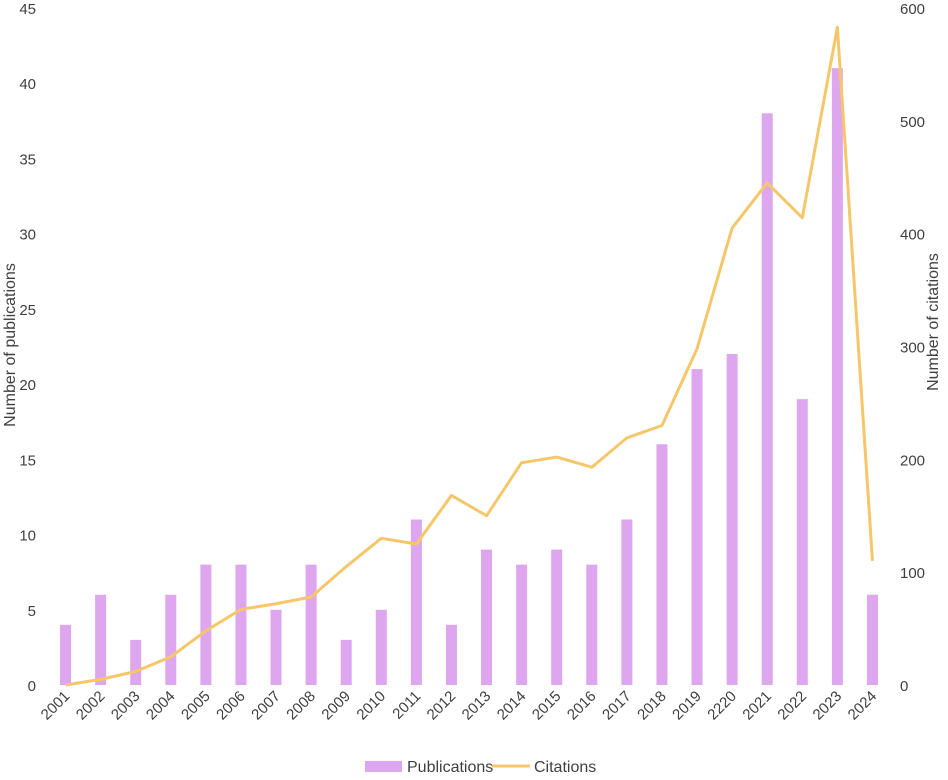 This screenshot has width=948, height=780. I want to click on right-tick-0: 0, so click(904, 686).